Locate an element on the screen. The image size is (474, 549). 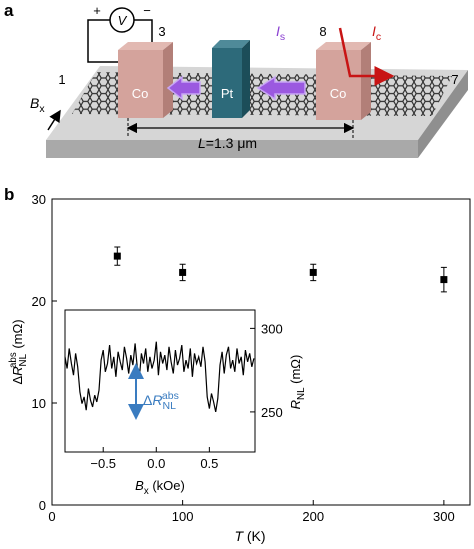
polarity: + is located at coordinates (97, 10).